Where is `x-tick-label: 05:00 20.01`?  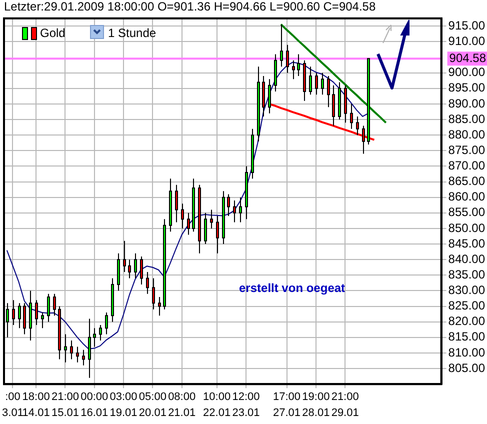 x-tick-label: 05:00 20.01 is located at coordinates (152, 405).